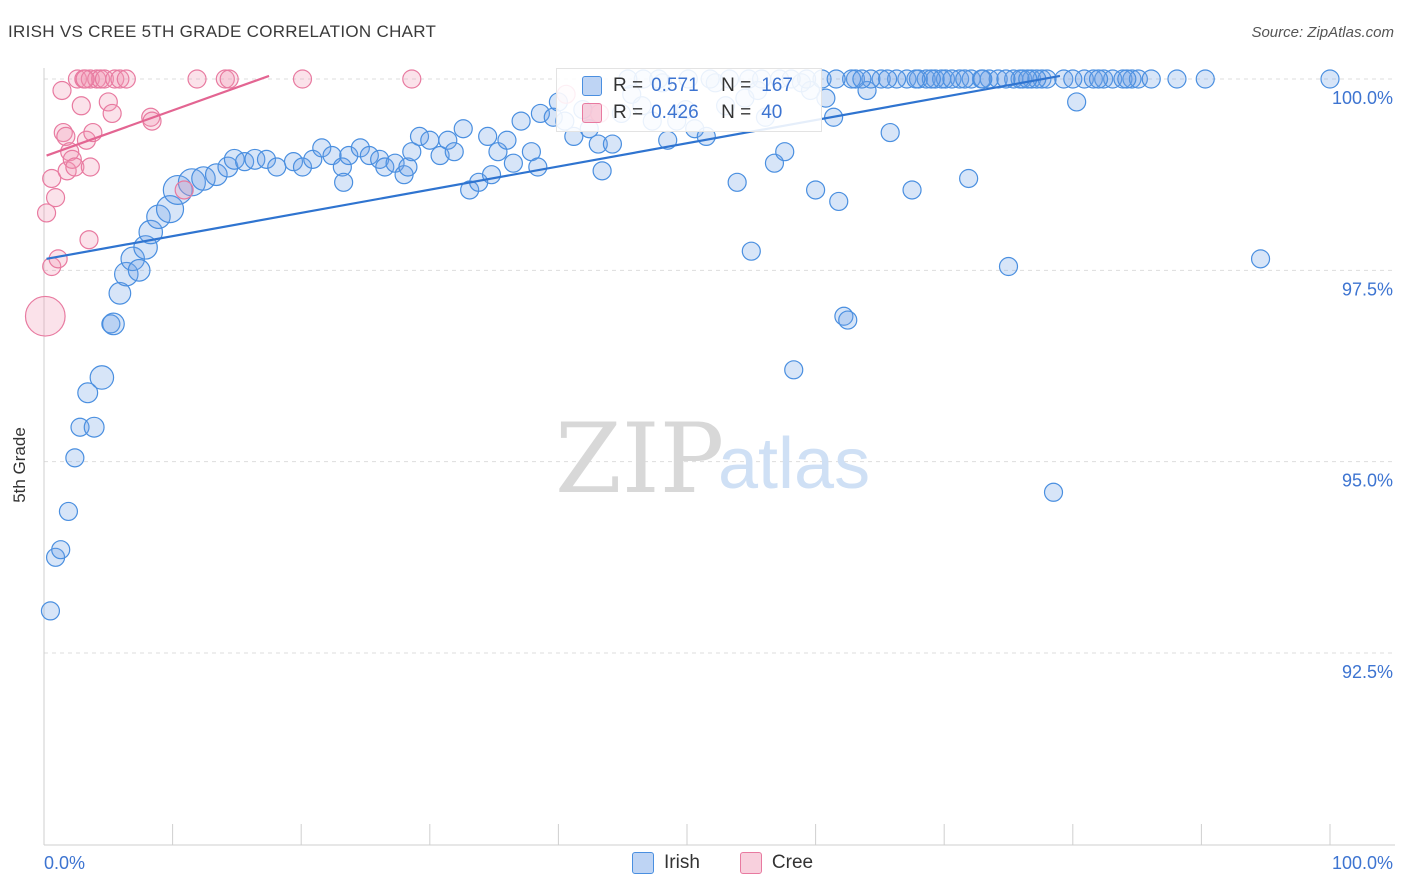  Describe the element at coordinates (792, 862) in the screenshot. I see `legend-label-cree: Cree` at that location.